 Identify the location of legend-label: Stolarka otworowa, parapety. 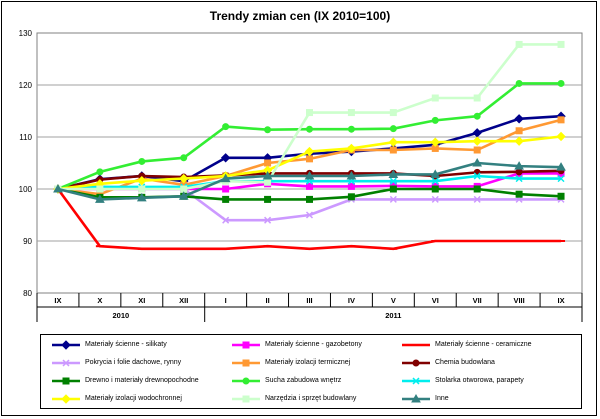
(479, 380).